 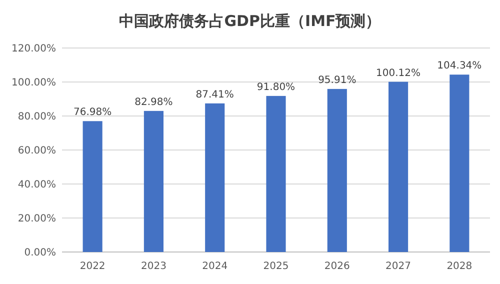 I want to click on y-tick-label: 120.00%, so click(x=34, y=49).